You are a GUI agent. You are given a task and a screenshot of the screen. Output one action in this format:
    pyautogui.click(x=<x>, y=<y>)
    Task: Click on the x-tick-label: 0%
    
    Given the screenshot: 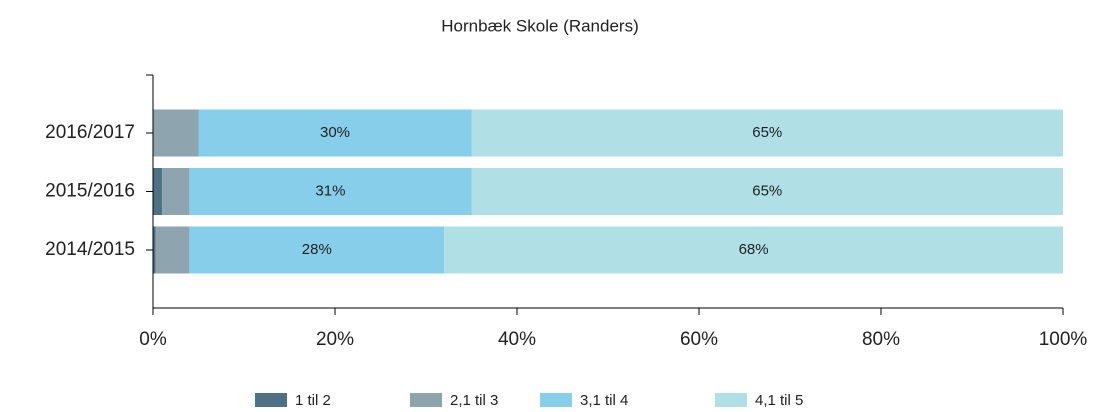 What is the action you would take?
    pyautogui.click(x=153, y=339)
    